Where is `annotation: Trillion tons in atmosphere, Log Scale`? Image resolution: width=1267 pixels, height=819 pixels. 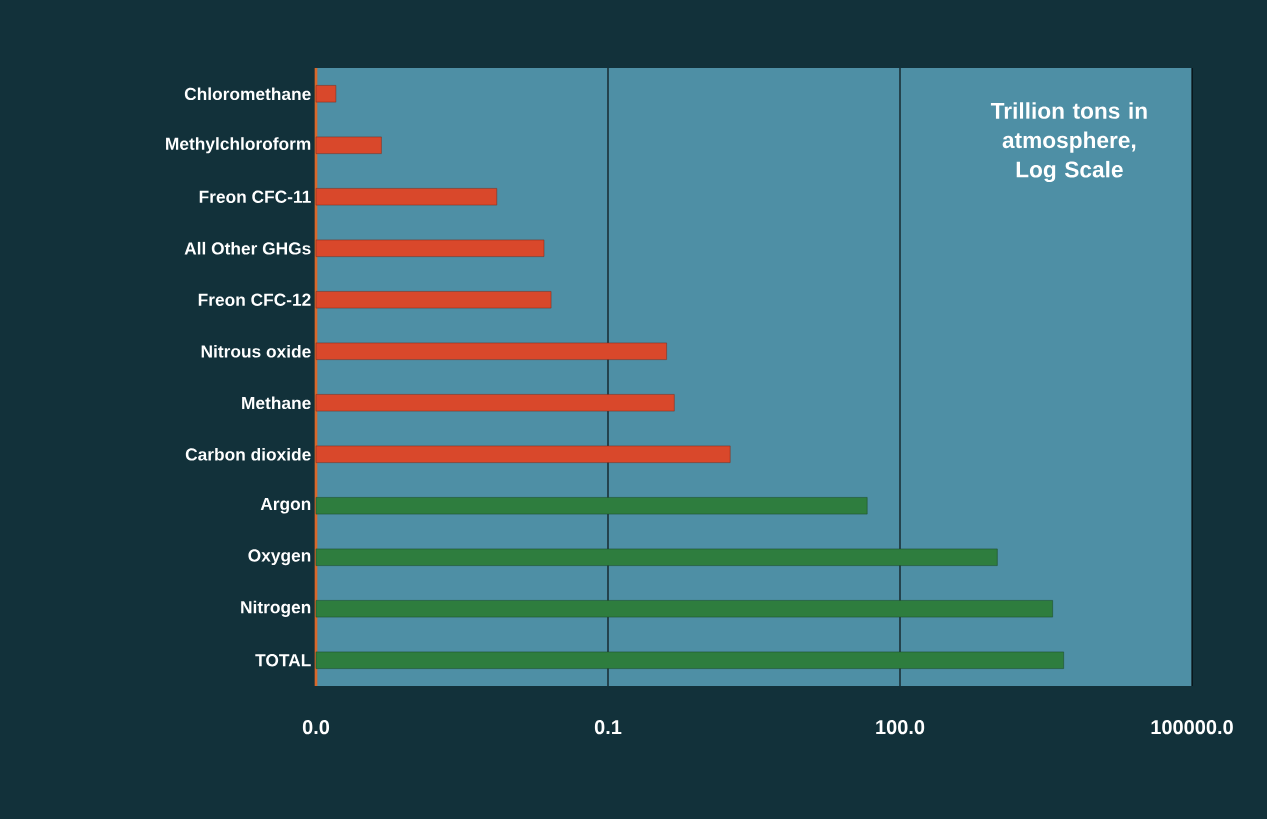
annotation: Trillion tons in atmosphere, Log Scale is located at coordinates (1068, 142).